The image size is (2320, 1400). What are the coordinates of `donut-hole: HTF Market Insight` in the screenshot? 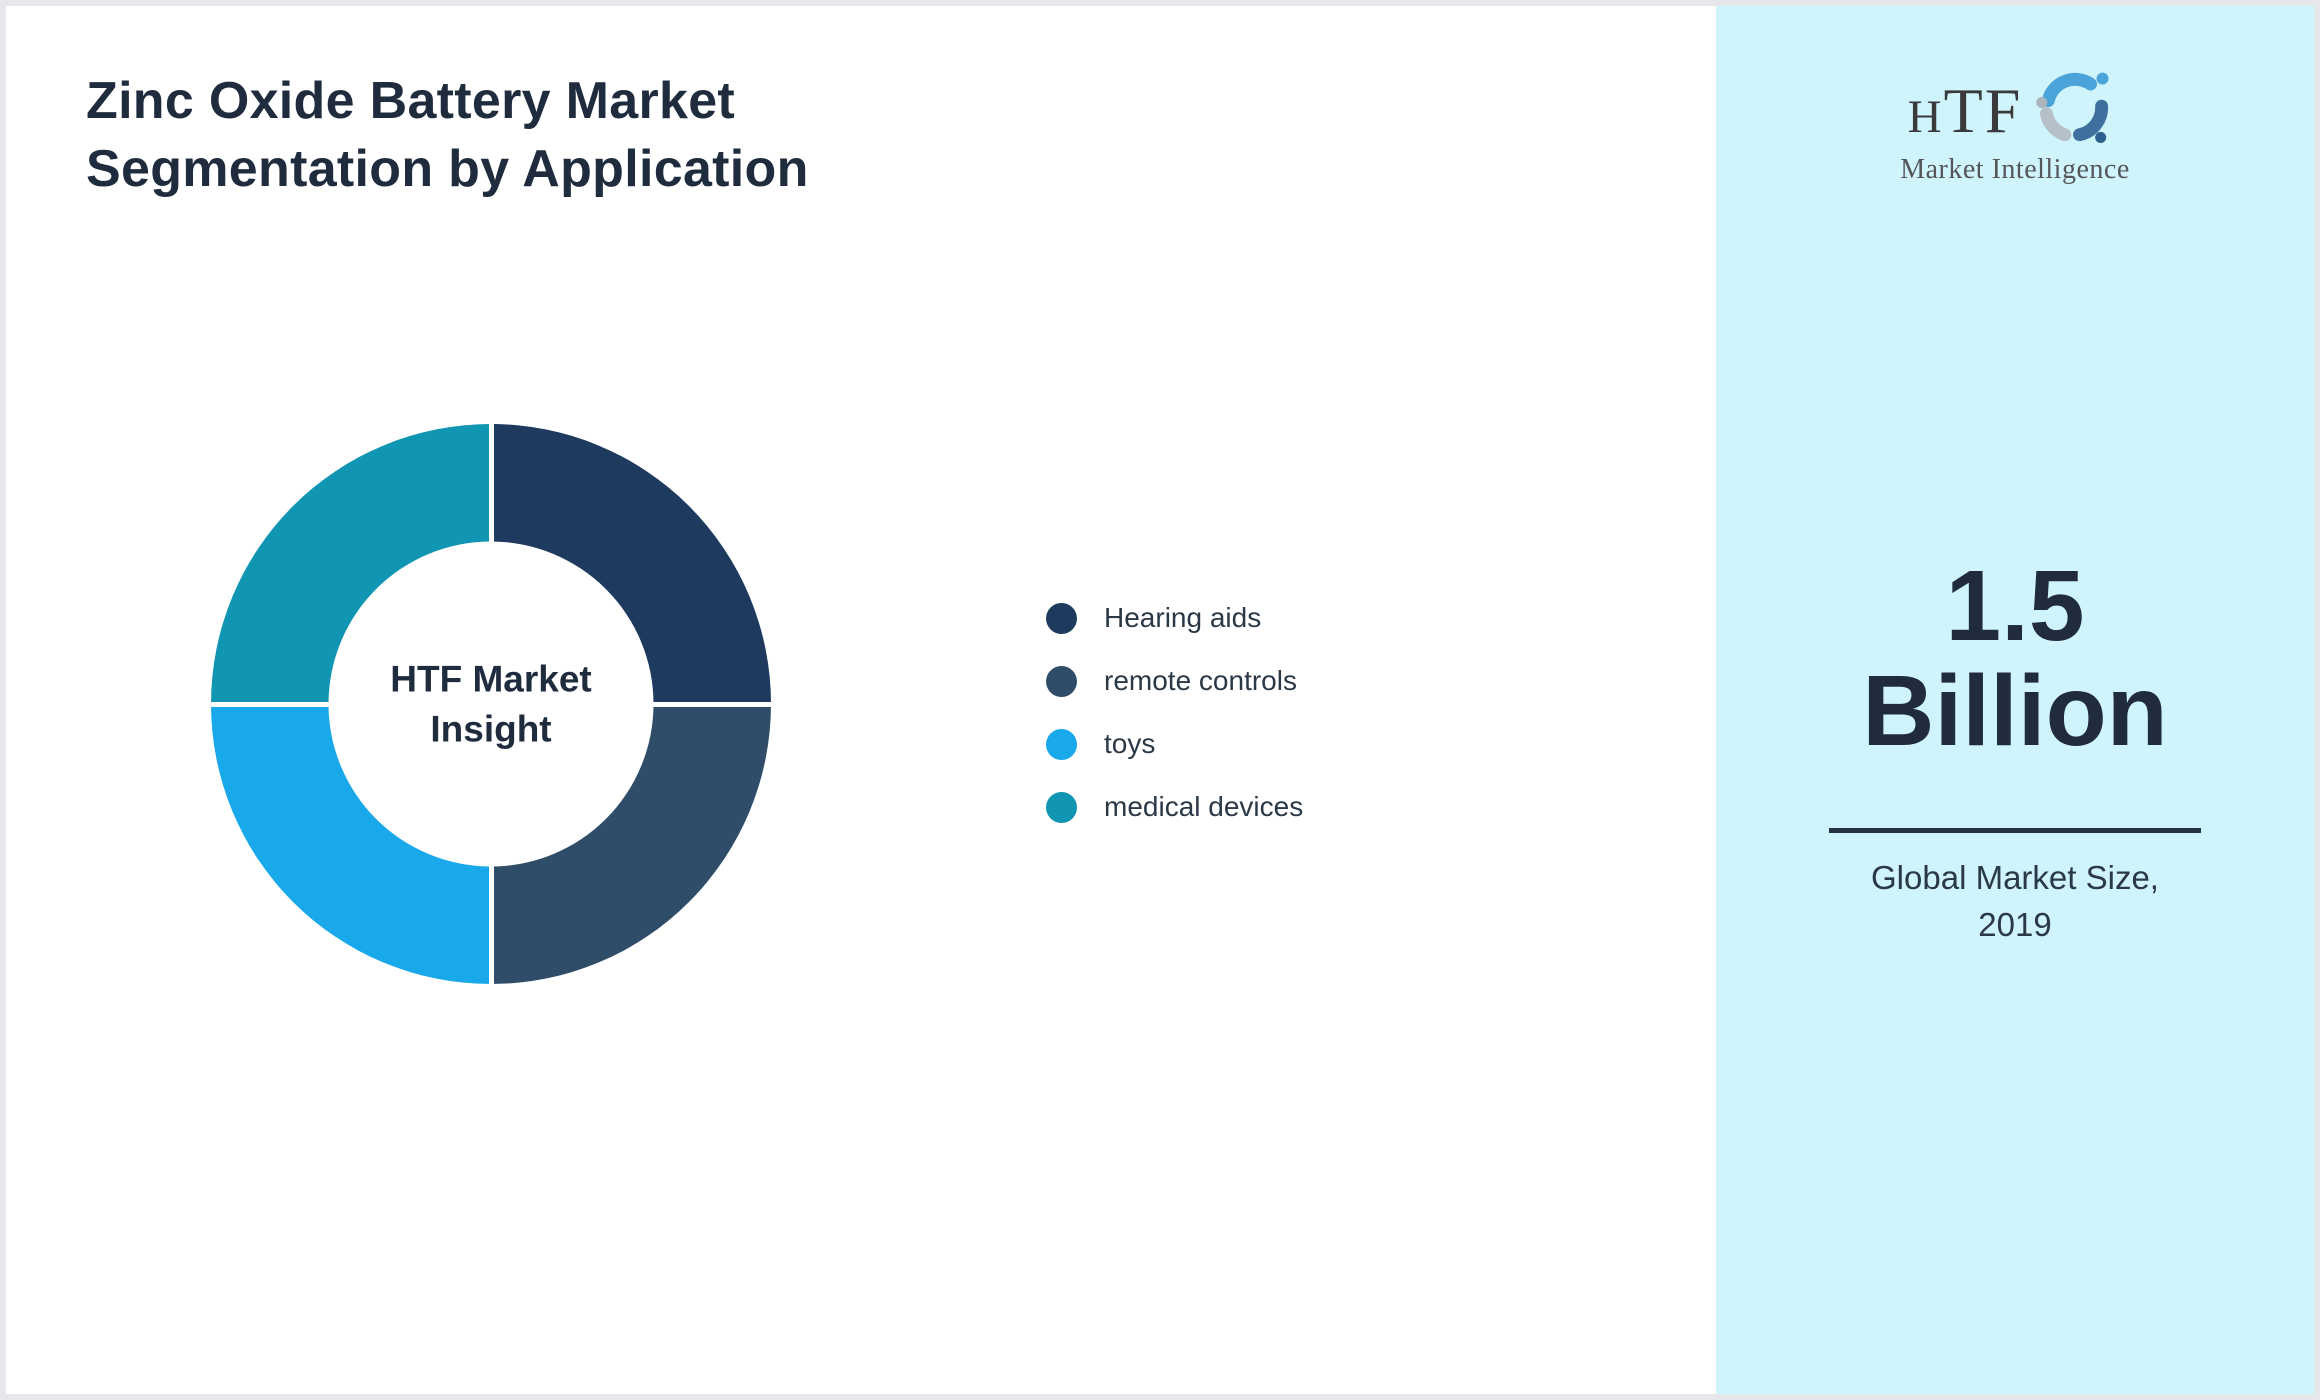 It's located at (491, 704).